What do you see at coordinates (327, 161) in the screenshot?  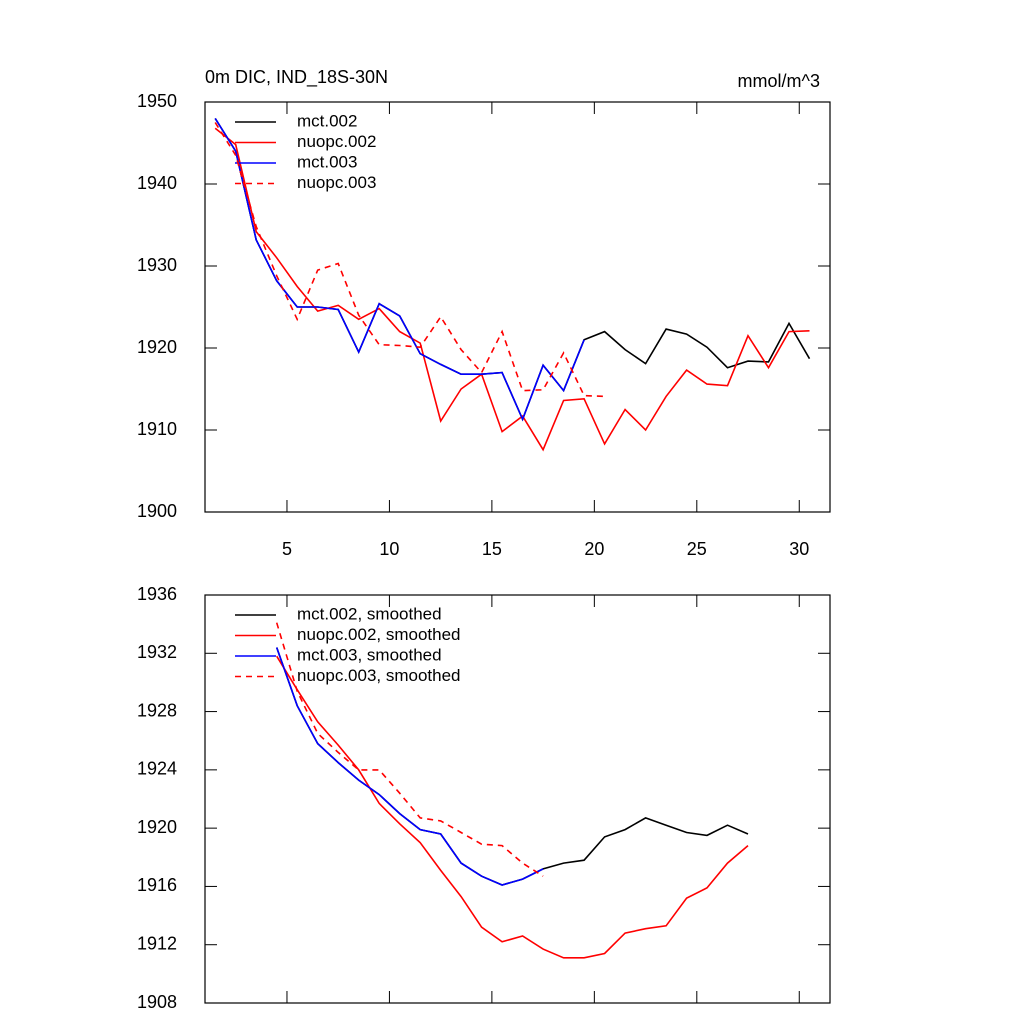 I see `legend-label: mct.003` at bounding box center [327, 161].